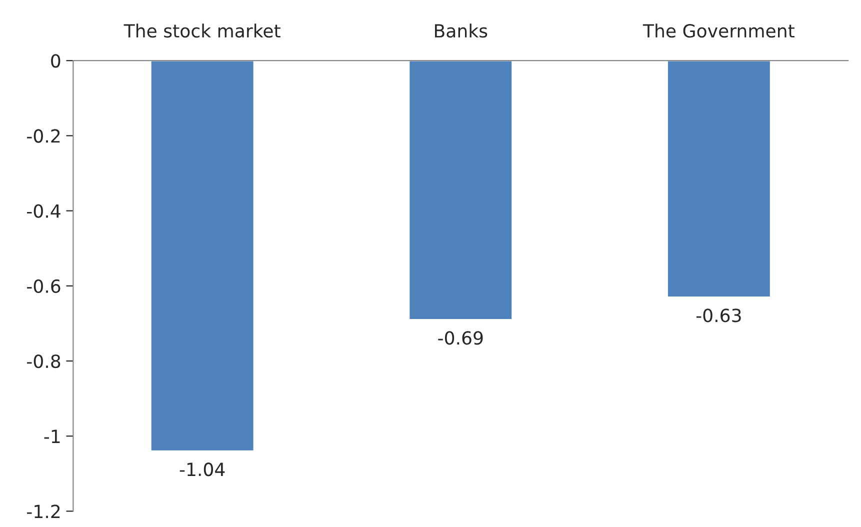 This screenshot has width=861, height=527. What do you see at coordinates (718, 315) in the screenshot?
I see `data-label: -0.63` at bounding box center [718, 315].